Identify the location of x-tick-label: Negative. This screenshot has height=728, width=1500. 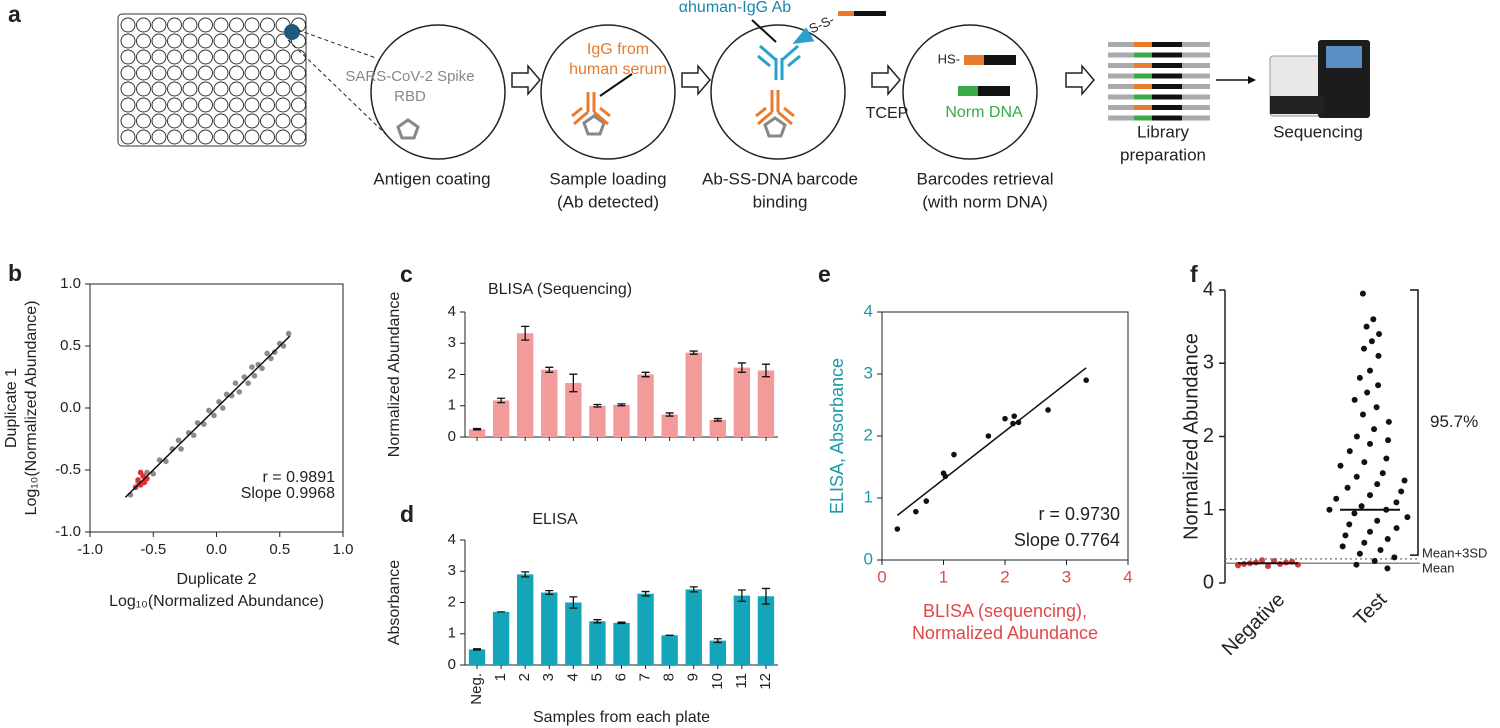
(1253, 624).